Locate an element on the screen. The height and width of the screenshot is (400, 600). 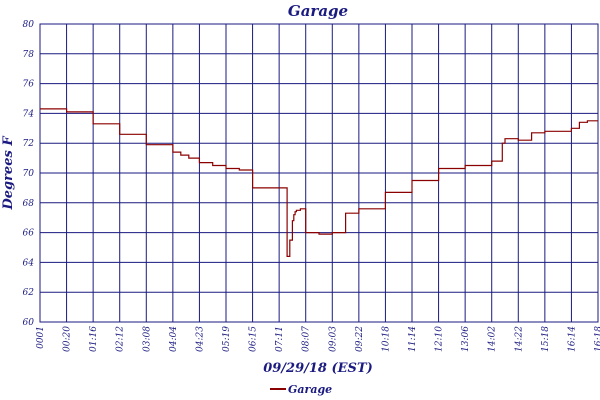
y-tick-label: 78 is located at coordinates (29, 55).